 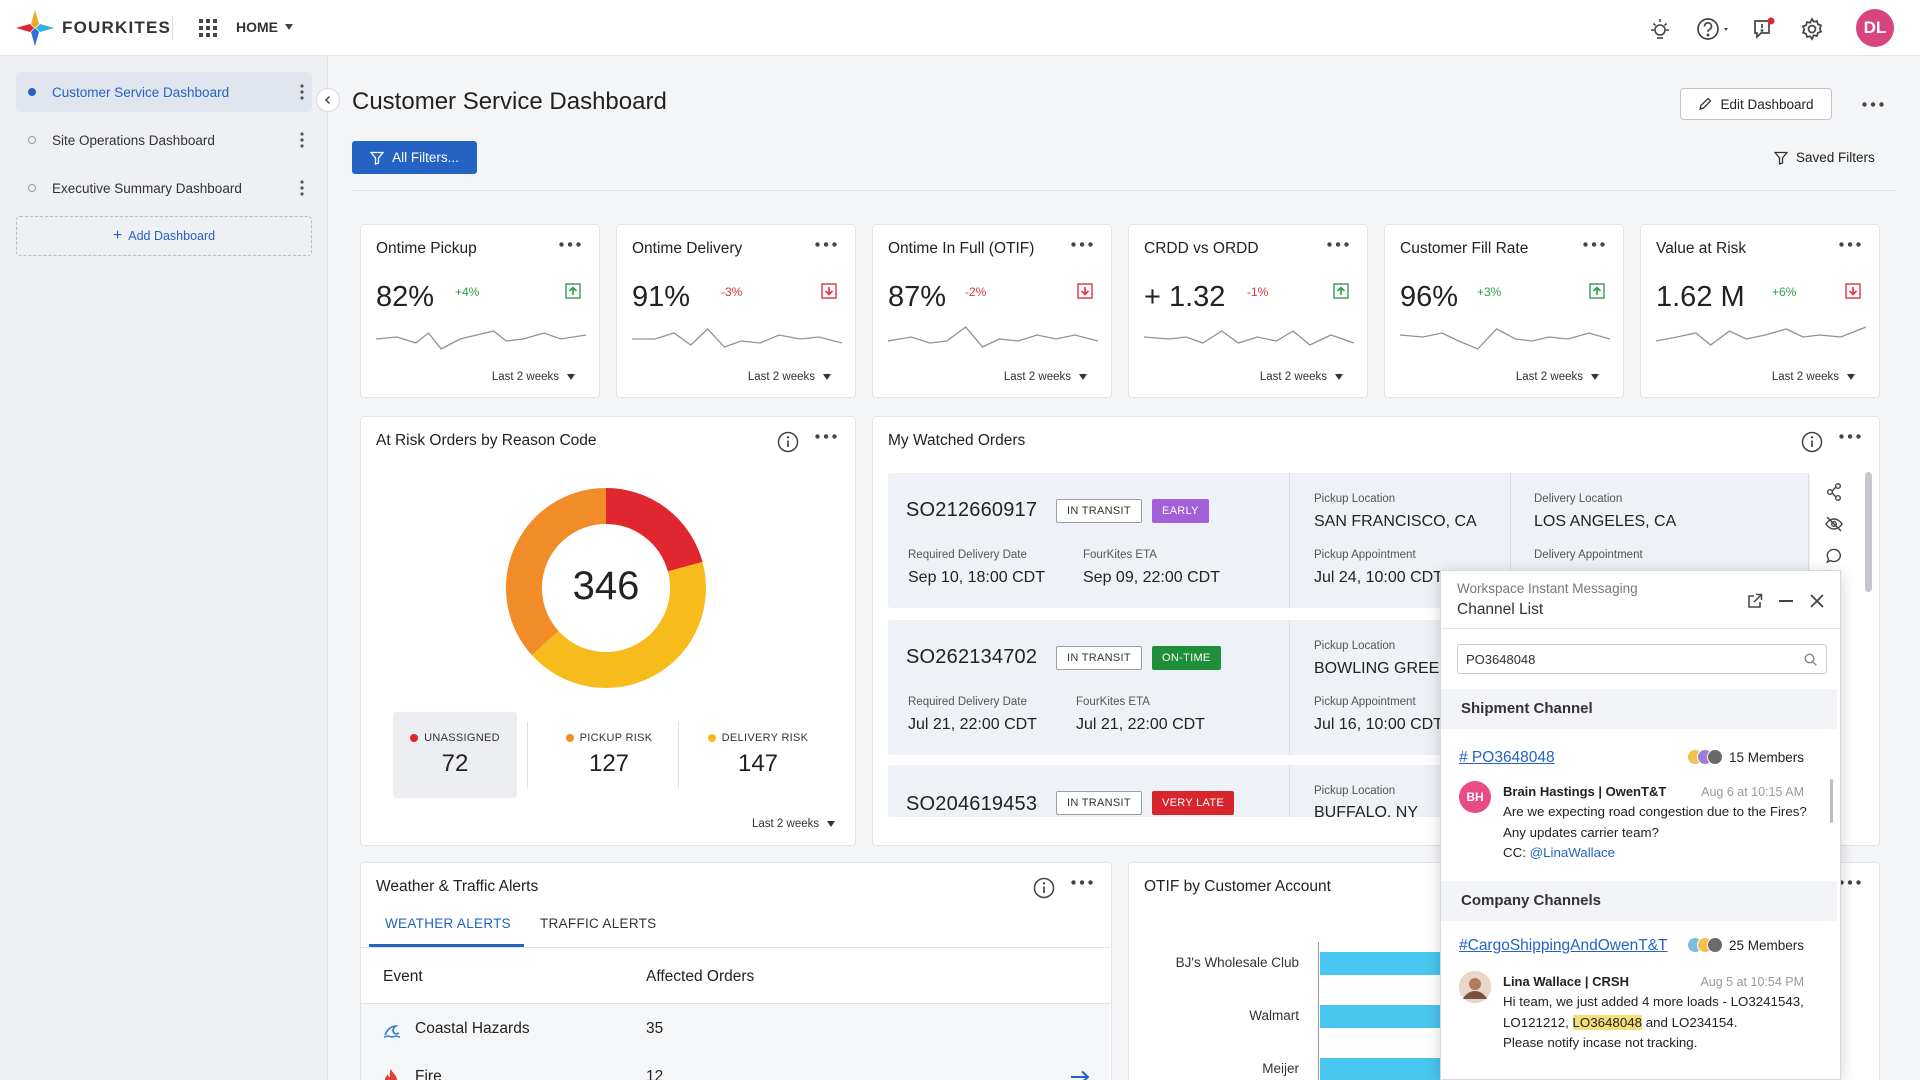 What do you see at coordinates (481, 340) in the screenshot?
I see `kpi-sparkline` at bounding box center [481, 340].